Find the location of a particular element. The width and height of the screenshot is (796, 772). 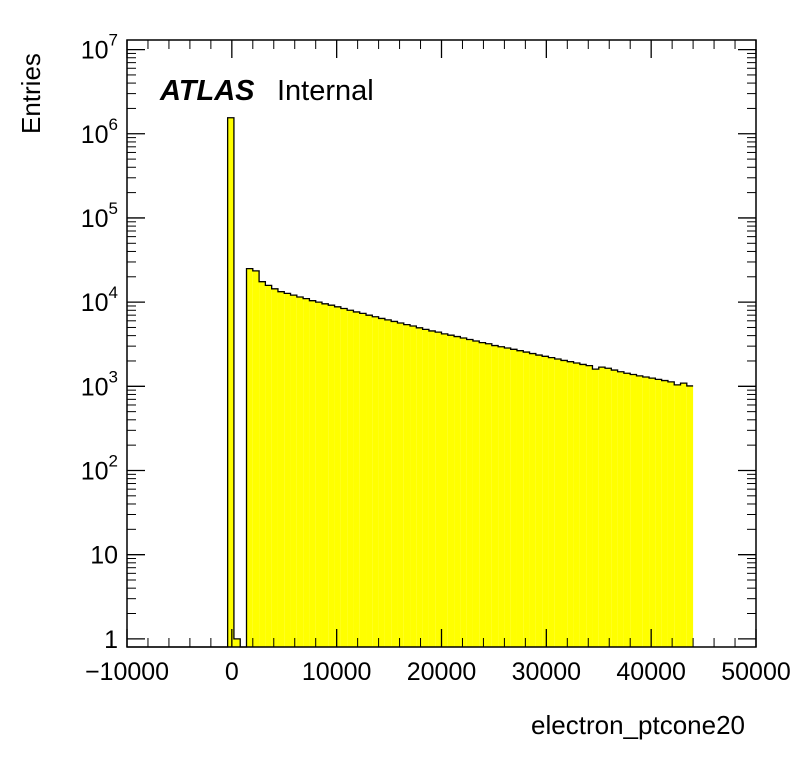

x-tick-label: 20000 is located at coordinates (442, 672).